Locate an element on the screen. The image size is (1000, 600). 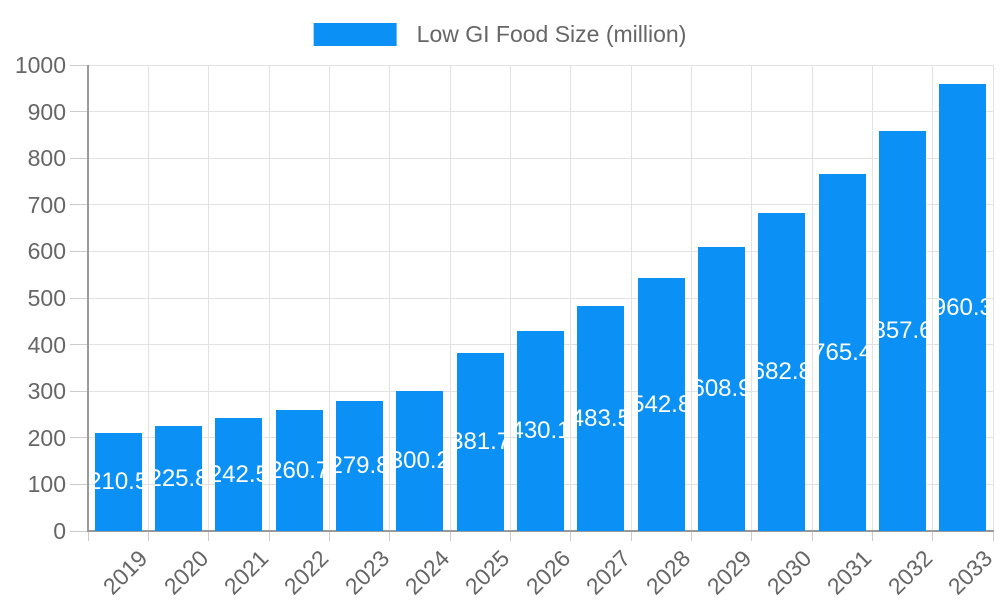
bar-2022: 260.7 is located at coordinates (299, 470).